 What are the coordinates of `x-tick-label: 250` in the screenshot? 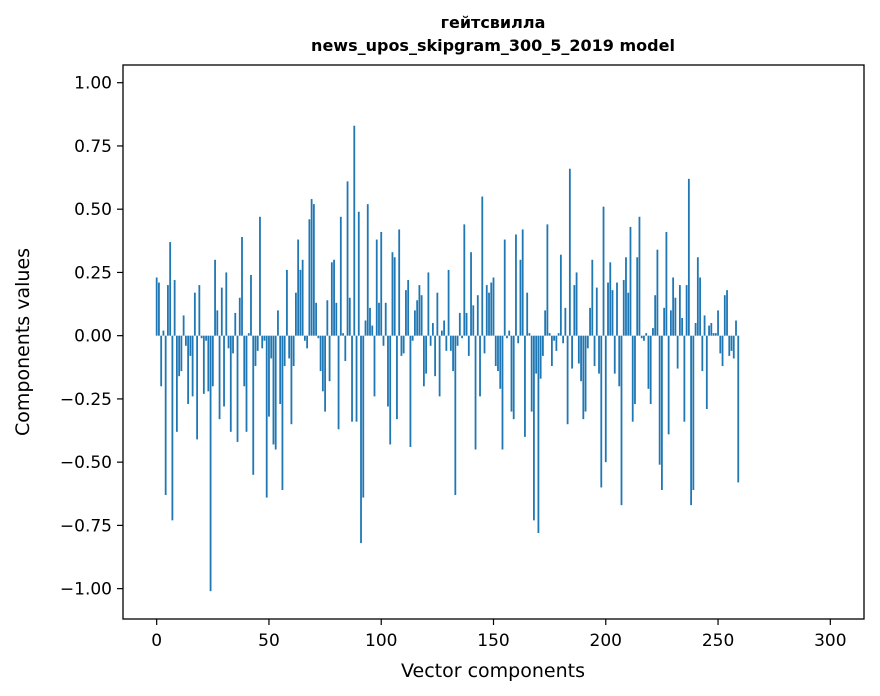 It's located at (718, 641).